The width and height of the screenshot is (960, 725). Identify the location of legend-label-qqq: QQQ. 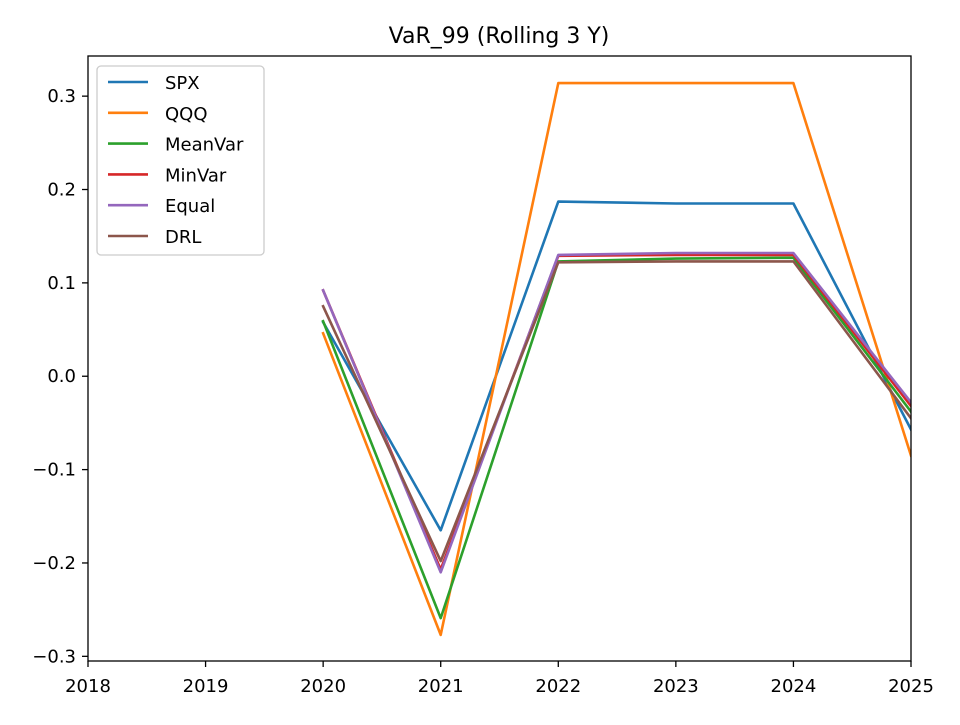
(186, 114).